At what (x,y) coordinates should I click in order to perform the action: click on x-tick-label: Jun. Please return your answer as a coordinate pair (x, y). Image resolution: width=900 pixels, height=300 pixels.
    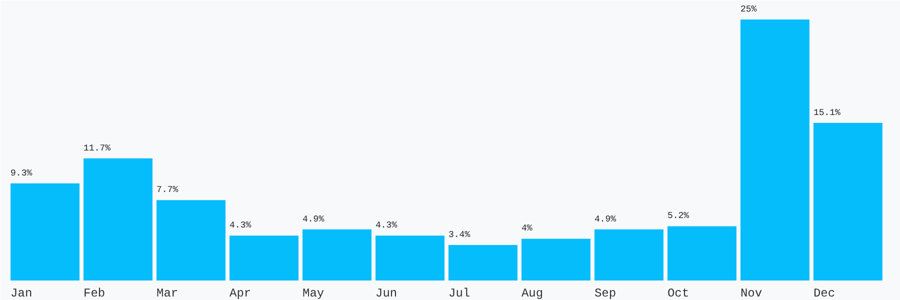
    Looking at the image, I should click on (387, 293).